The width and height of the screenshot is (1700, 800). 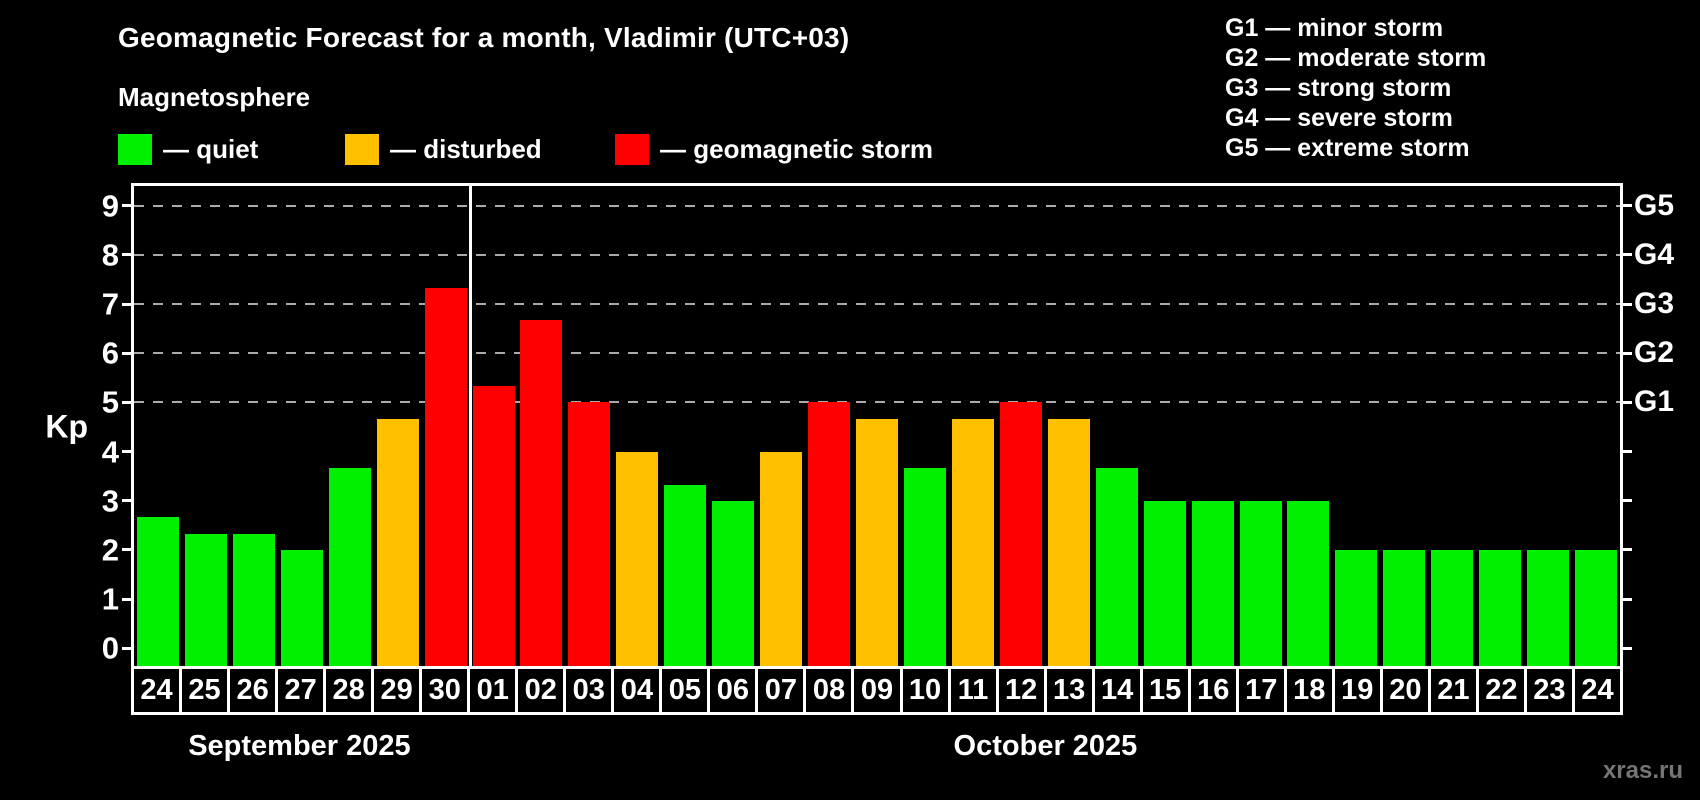 What do you see at coordinates (110, 255) in the screenshot?
I see `y-tick-label-8: 8` at bounding box center [110, 255].